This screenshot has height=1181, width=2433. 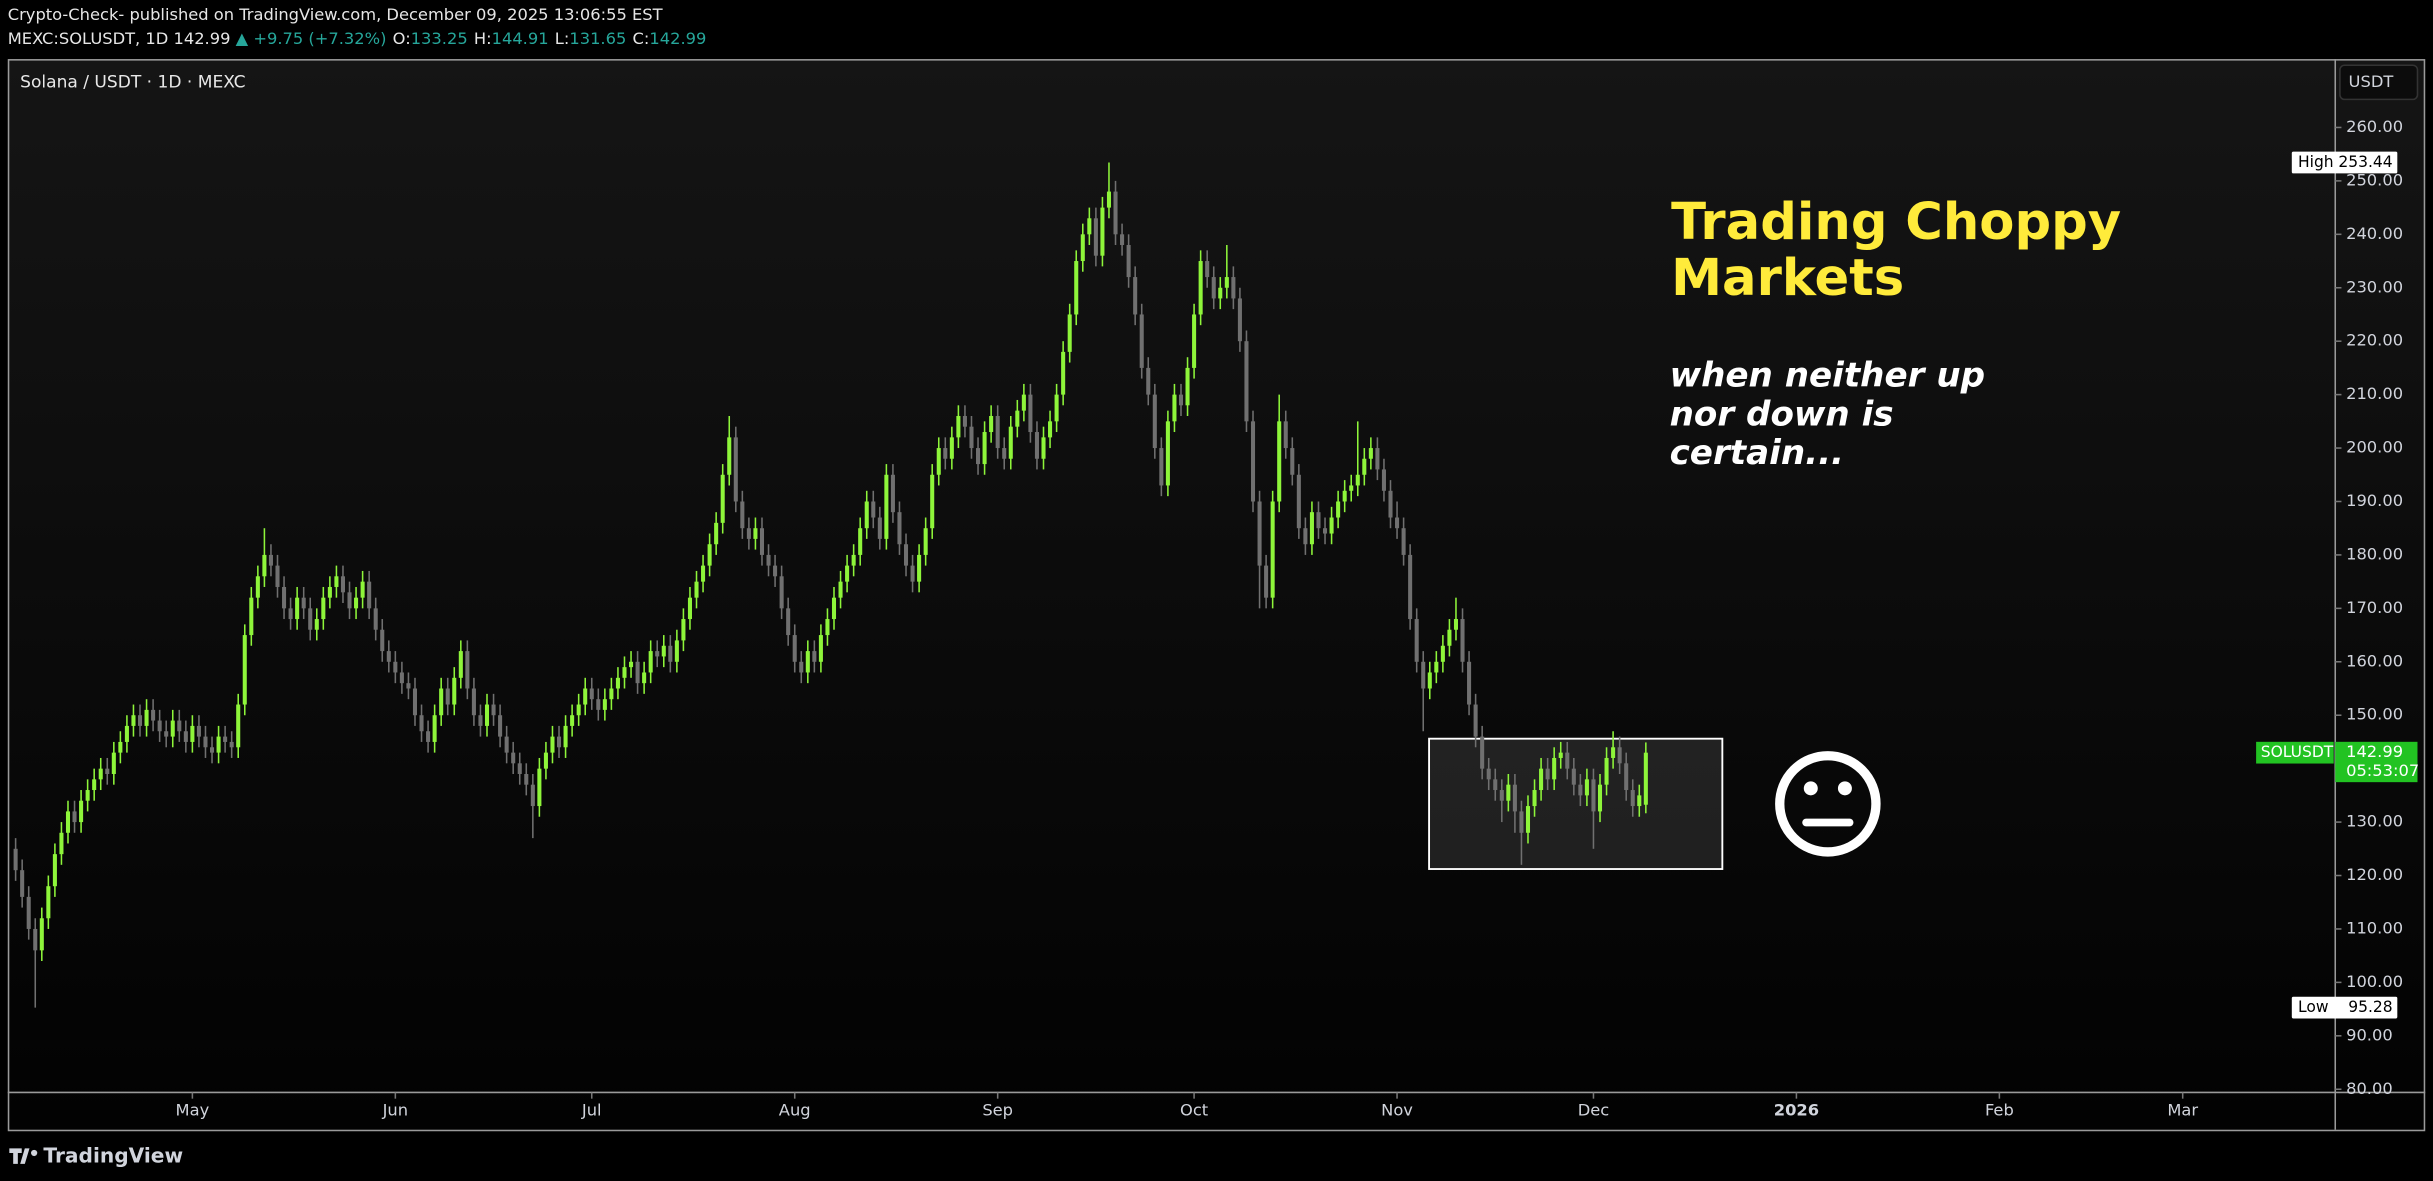 What do you see at coordinates (2374, 179) in the screenshot?
I see `y-tick-label: 250.00` at bounding box center [2374, 179].